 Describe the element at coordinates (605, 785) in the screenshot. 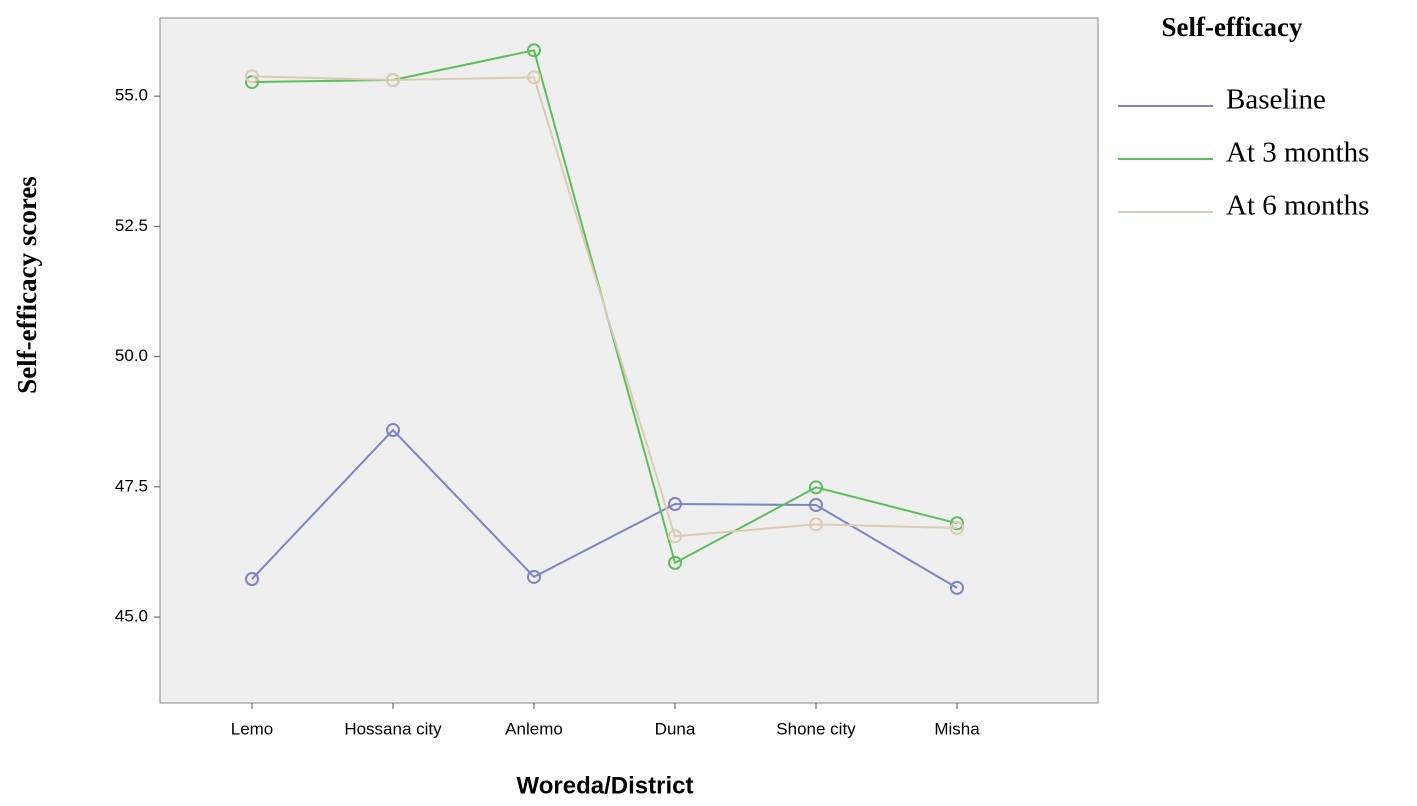

I see `x-axis-label: Woreda/District` at that location.